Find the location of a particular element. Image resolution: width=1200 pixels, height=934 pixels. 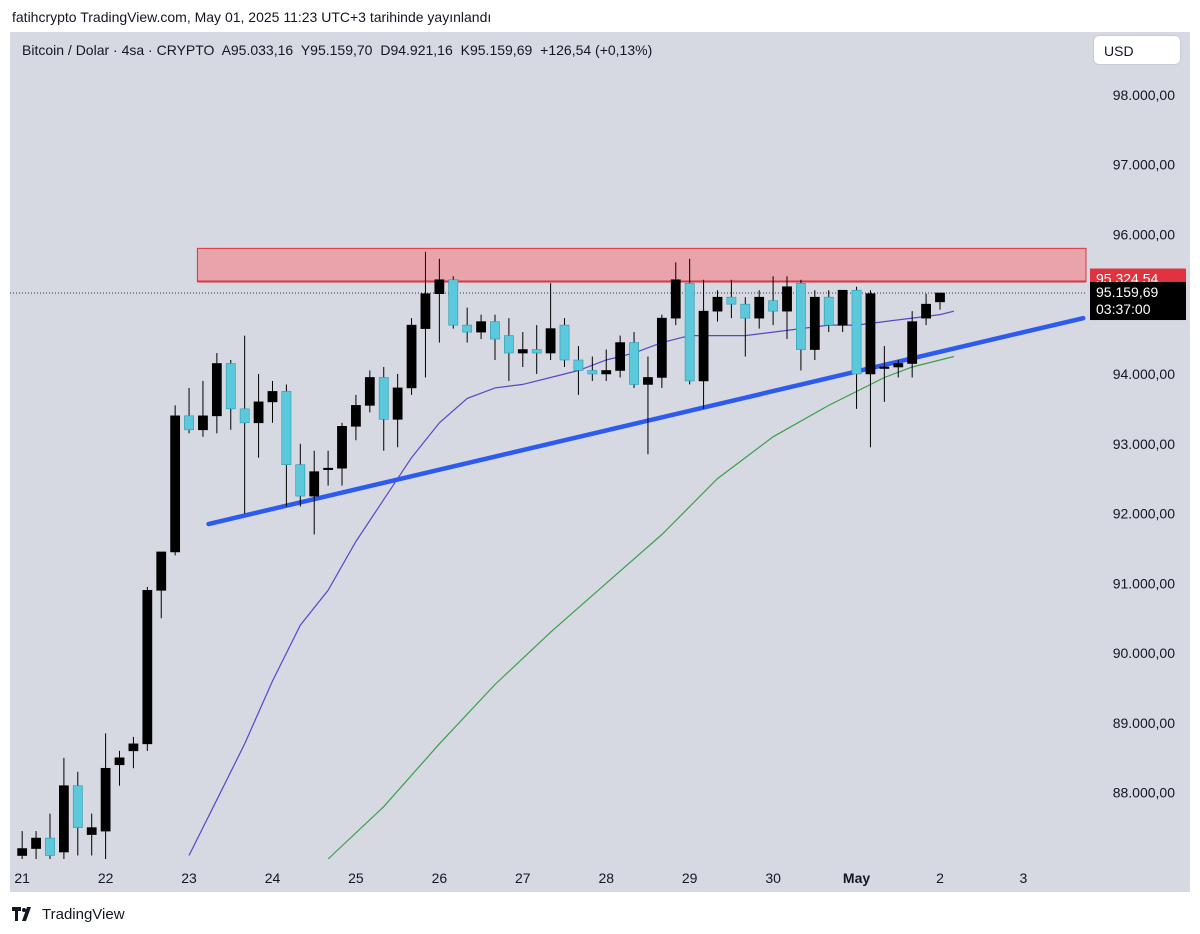

x-tick-label: 29 is located at coordinates (690, 878).